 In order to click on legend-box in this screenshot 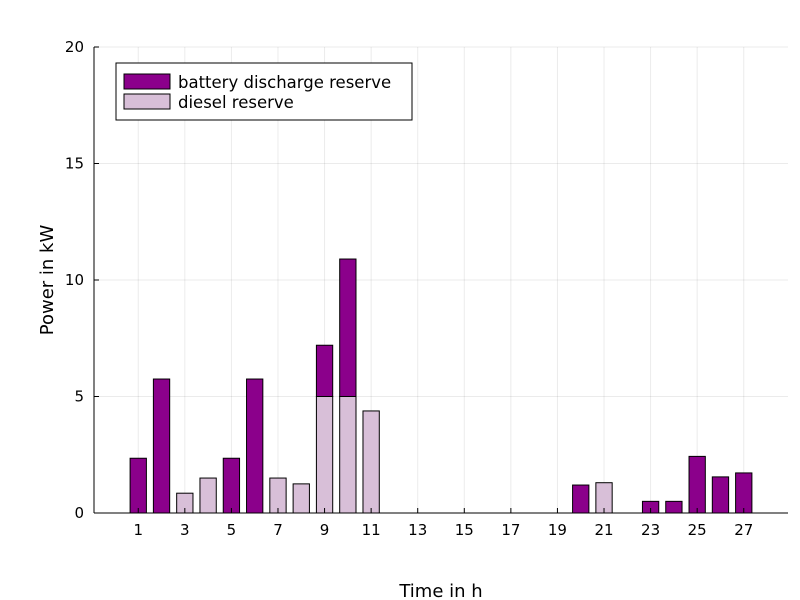, I will do `click(264, 91)`.